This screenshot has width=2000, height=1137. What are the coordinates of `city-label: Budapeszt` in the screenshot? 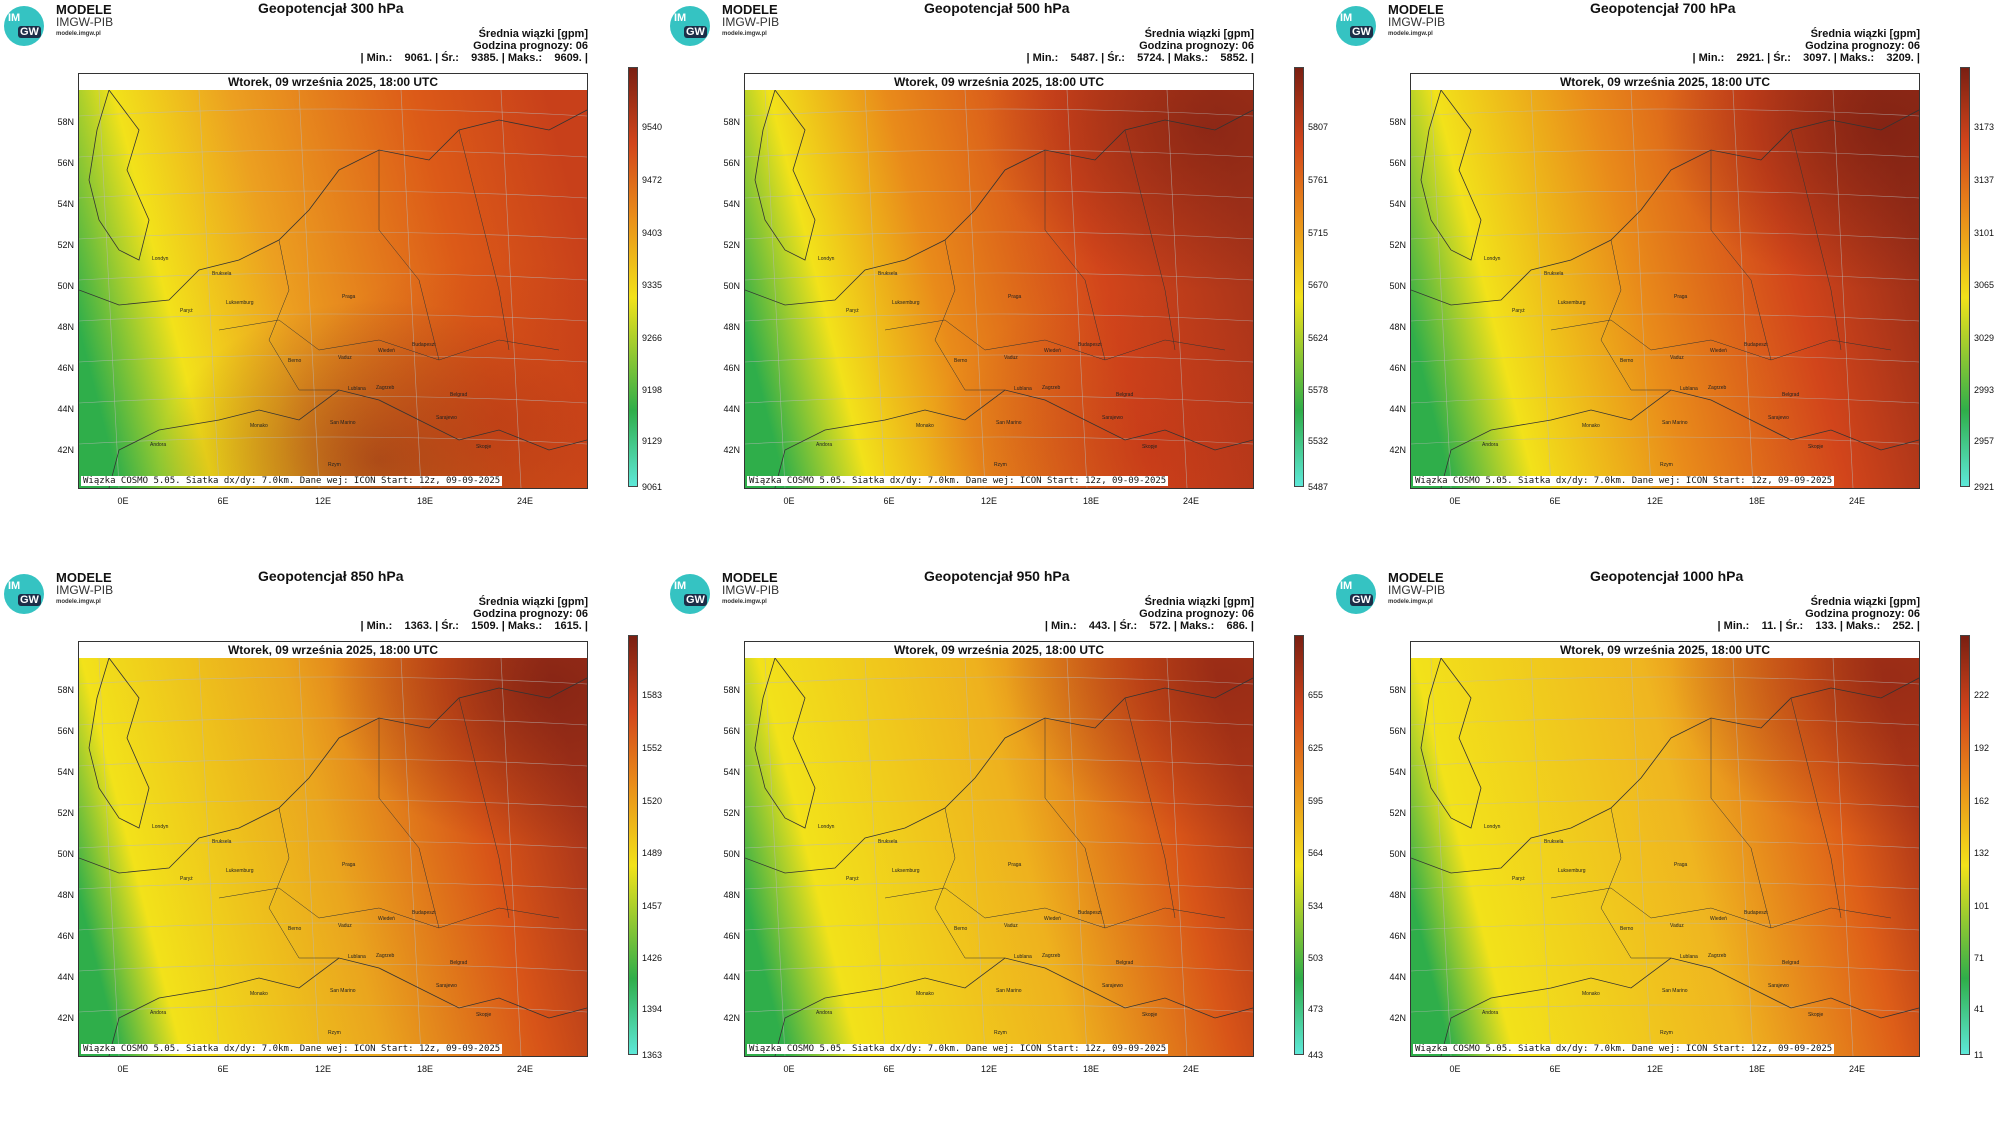 It's located at (424, 345).